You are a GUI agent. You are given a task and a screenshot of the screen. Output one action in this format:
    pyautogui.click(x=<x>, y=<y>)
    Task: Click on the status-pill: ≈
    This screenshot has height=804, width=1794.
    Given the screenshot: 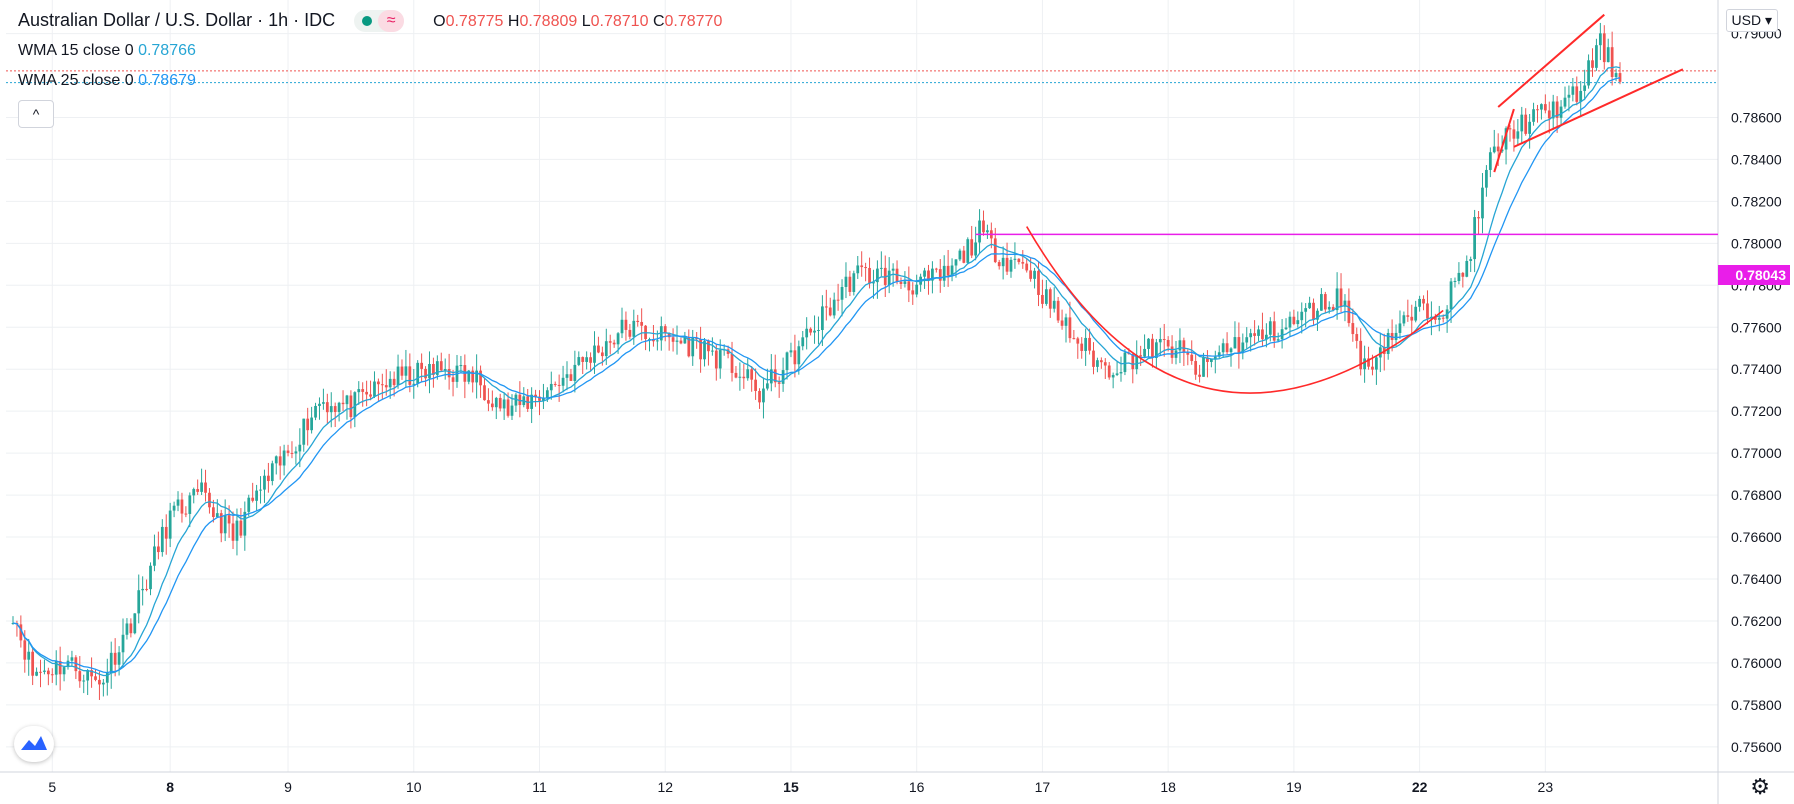 What is the action you would take?
    pyautogui.click(x=379, y=21)
    